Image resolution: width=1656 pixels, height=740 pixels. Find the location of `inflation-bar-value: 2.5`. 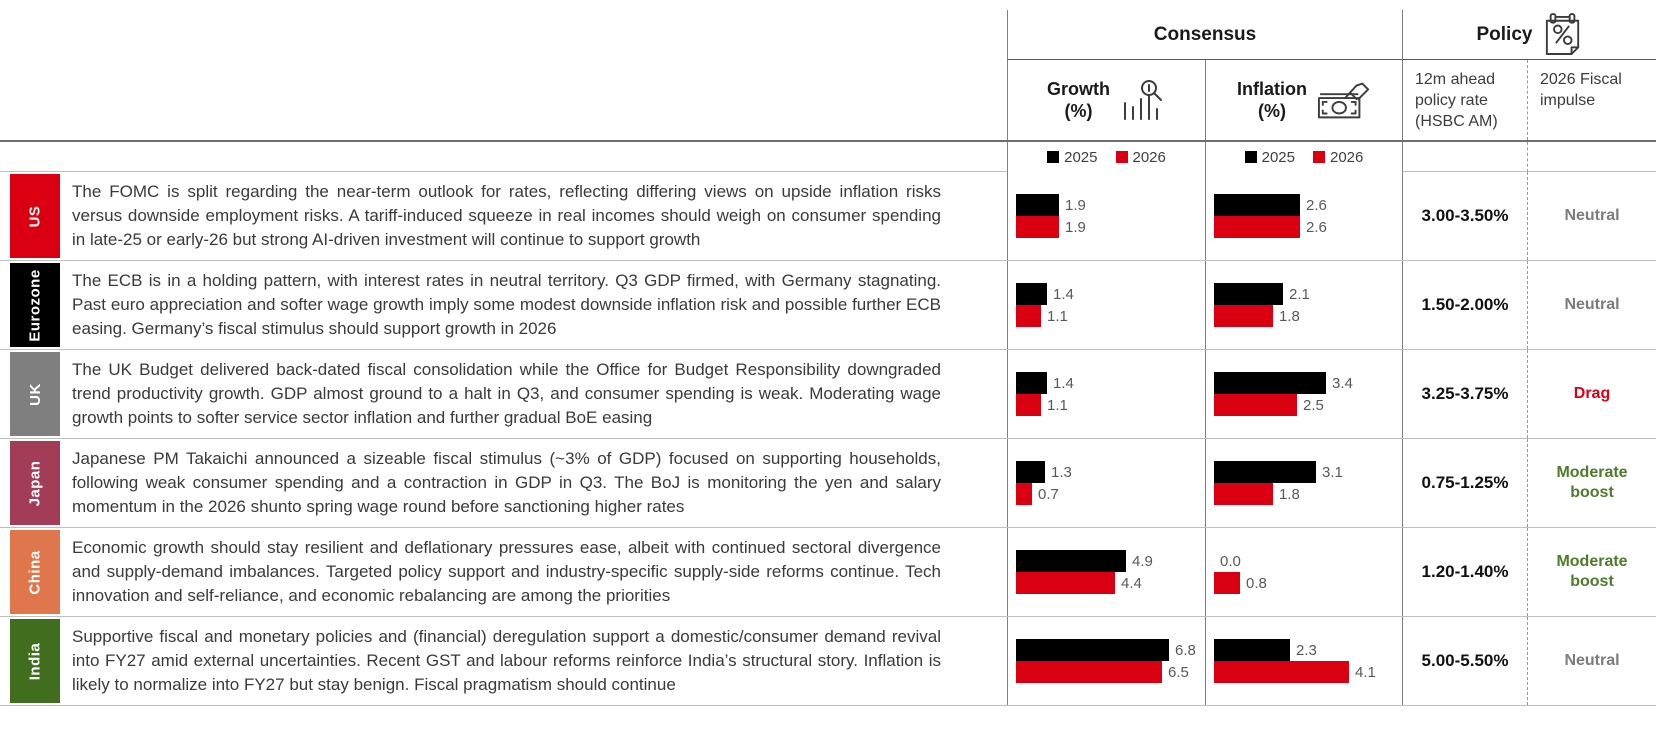

inflation-bar-value: 2.5 is located at coordinates (1313, 405).